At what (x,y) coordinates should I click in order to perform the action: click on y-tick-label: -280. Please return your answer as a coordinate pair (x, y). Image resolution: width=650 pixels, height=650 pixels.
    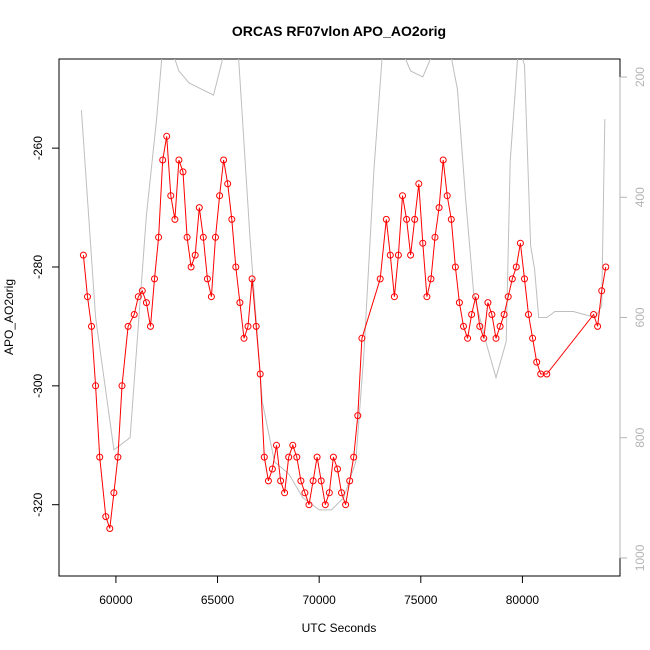
    Looking at the image, I should click on (38, 267).